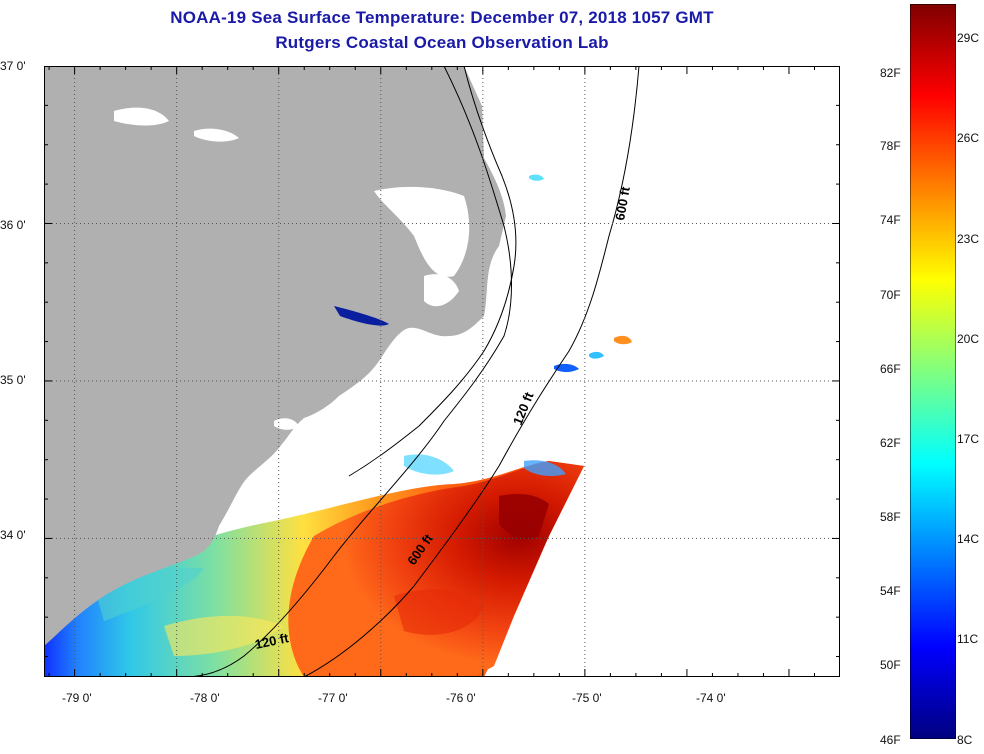 The height and width of the screenshot is (754, 984). I want to click on colorbar-label-c: 23C, so click(968, 239).